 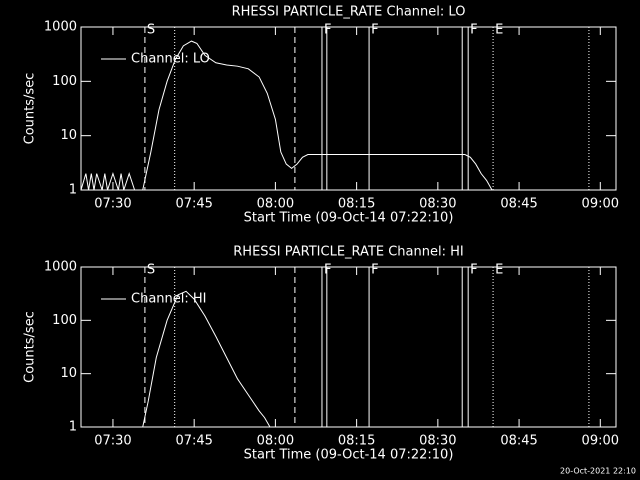 I want to click on chart-title: RHESSI PARTICLE_RATE Channel: HI, so click(x=348, y=252).